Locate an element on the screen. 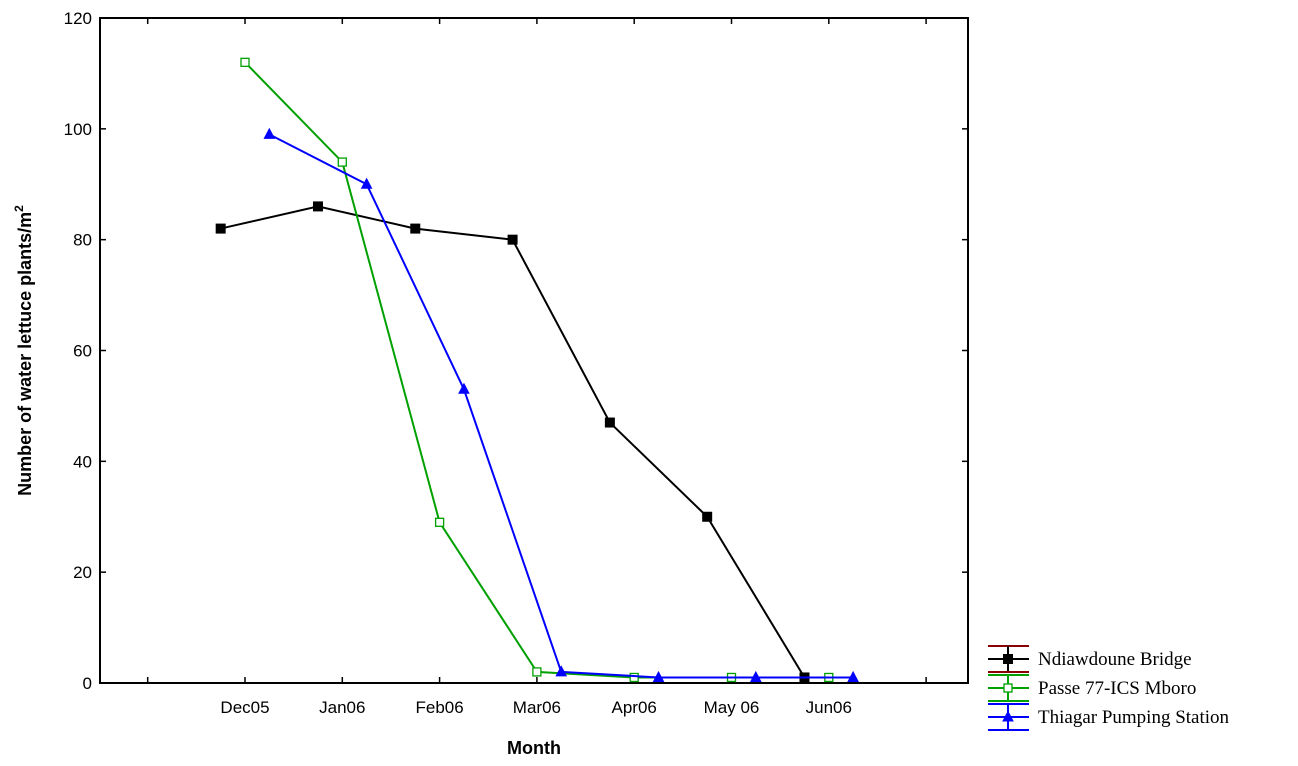 This screenshot has width=1298, height=766. legend-label: Ndiawdoune Bridge is located at coordinates (1115, 659).